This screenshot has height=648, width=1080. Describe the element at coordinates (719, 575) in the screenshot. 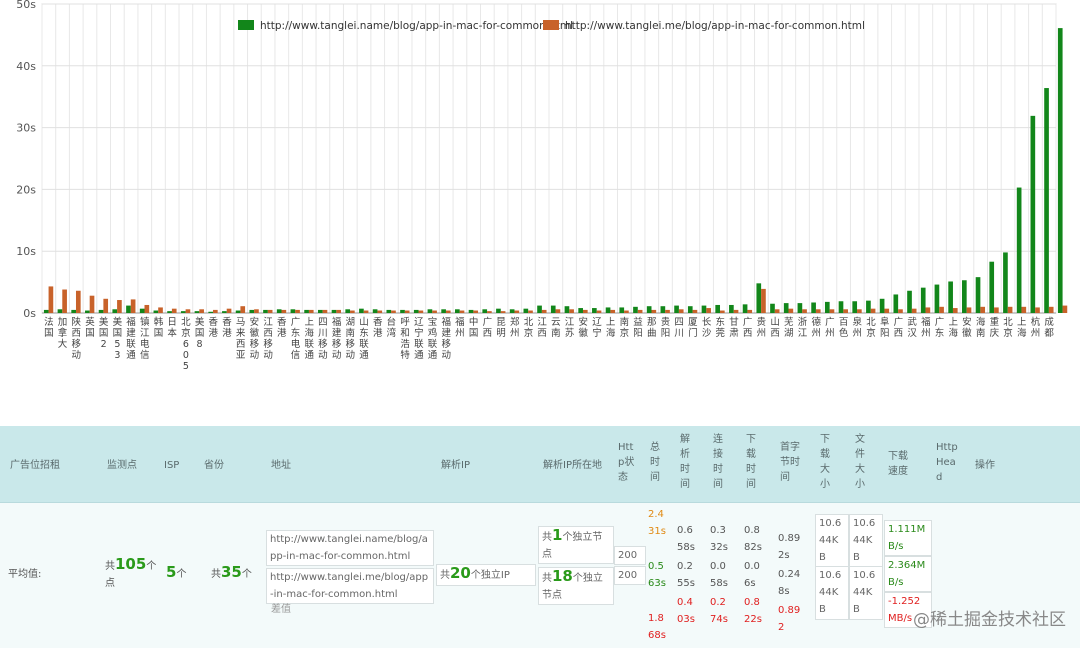

I see `connect-time-2: 0.058s` at that location.